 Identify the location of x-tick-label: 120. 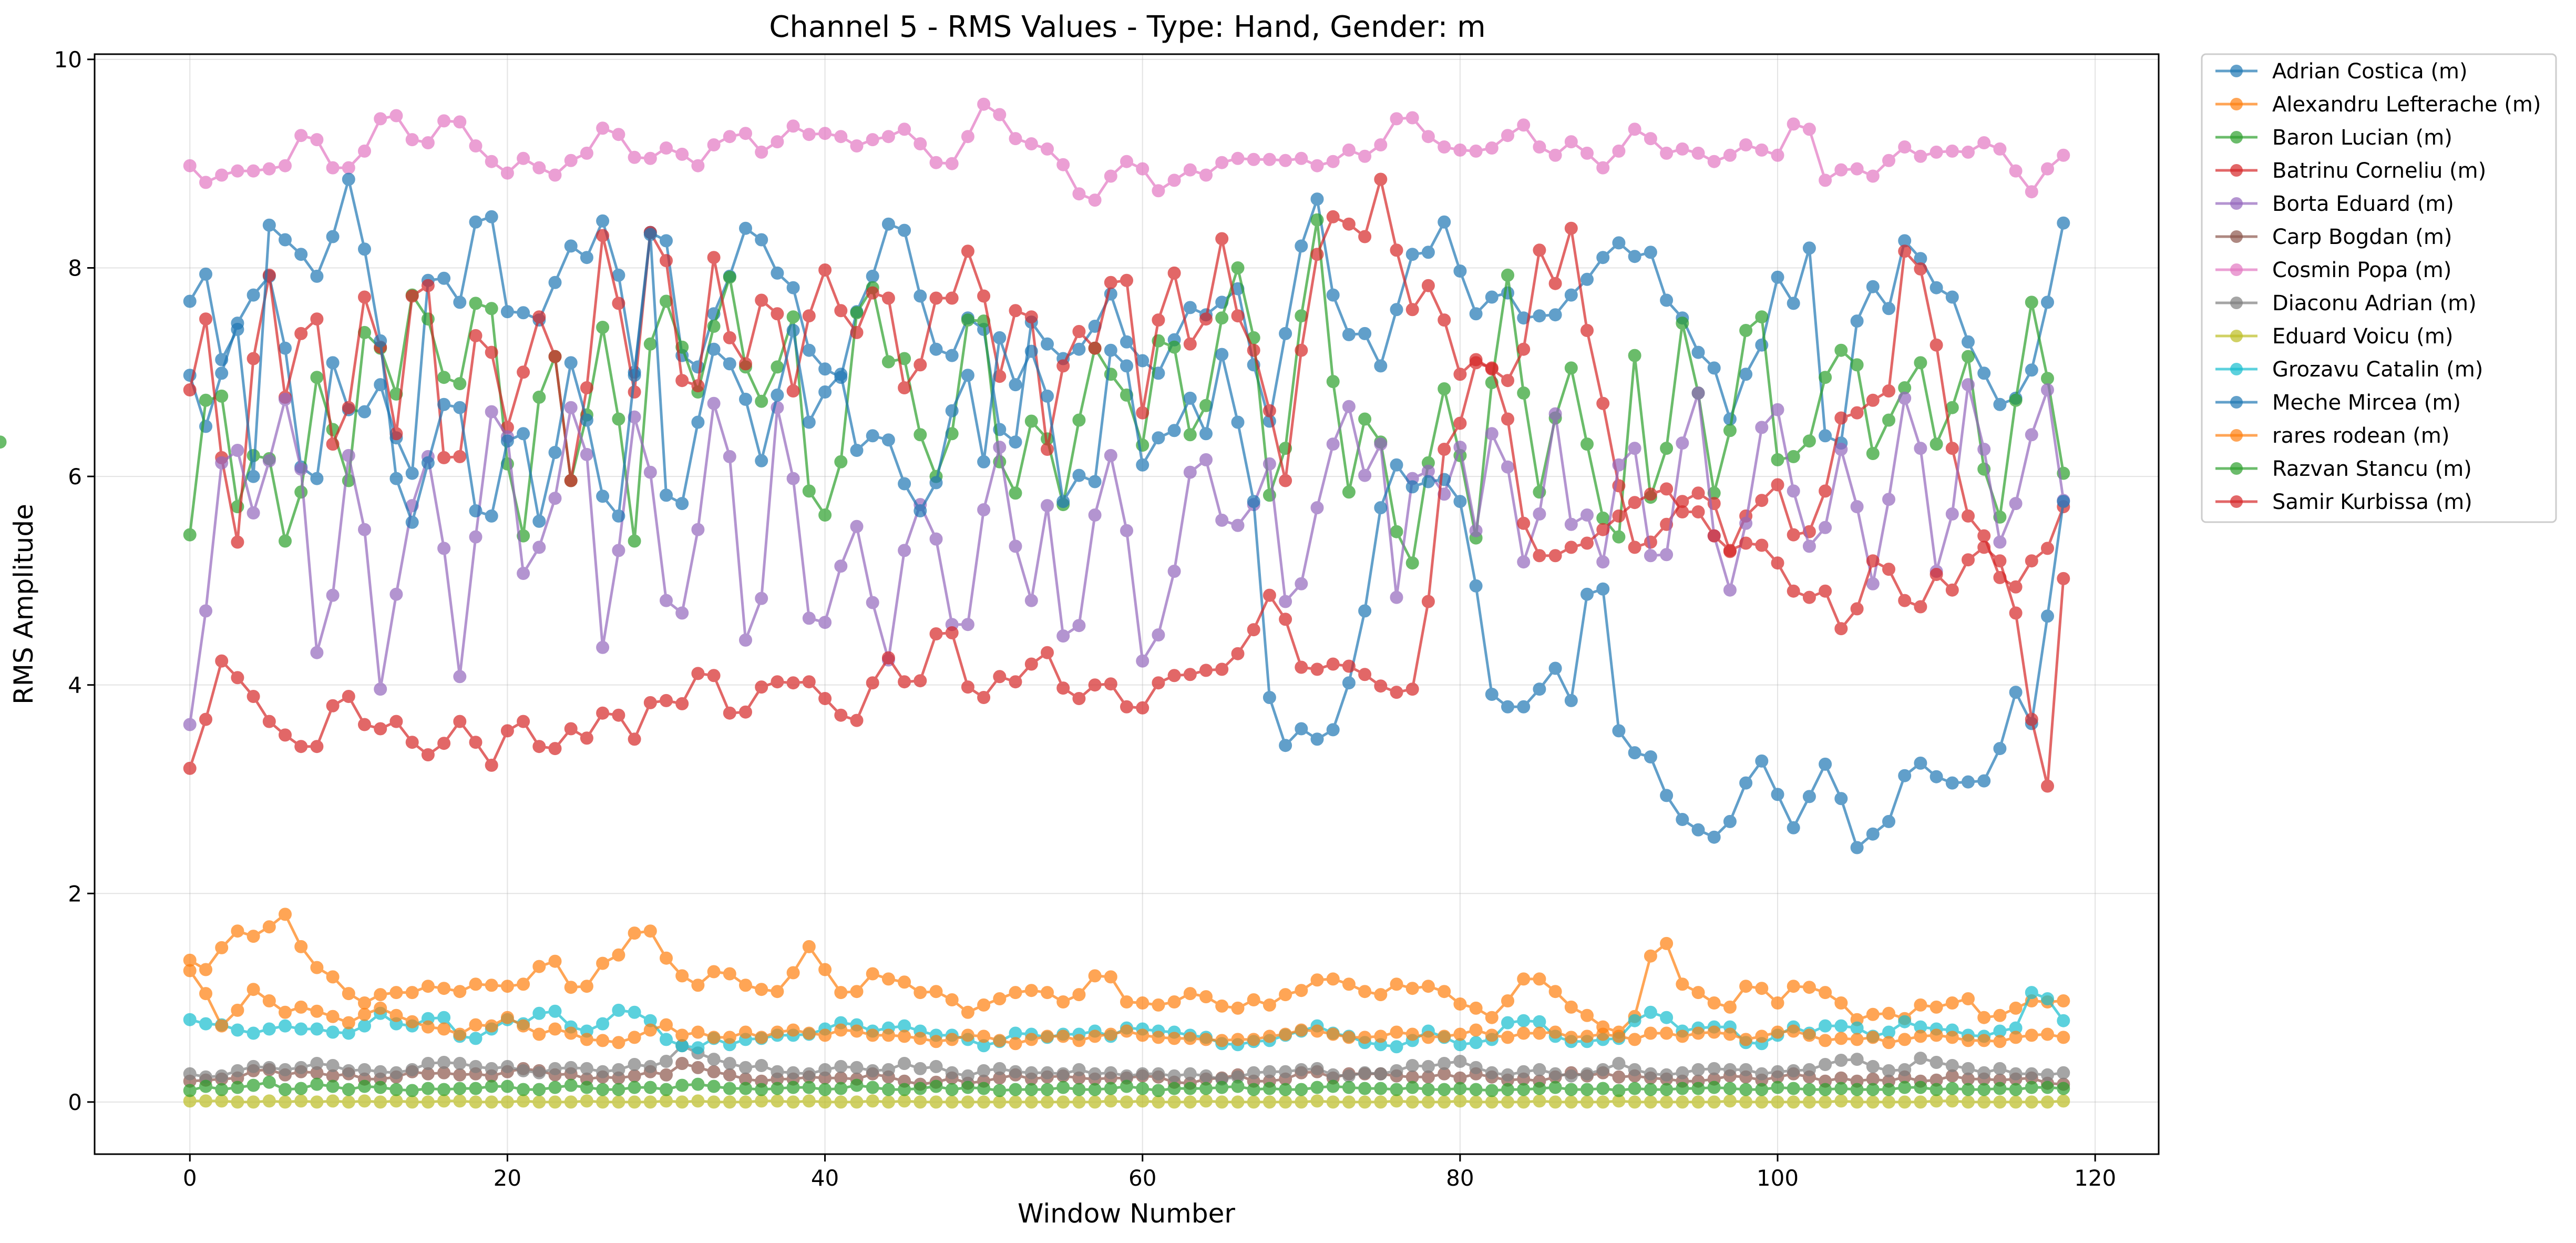
(2095, 1178).